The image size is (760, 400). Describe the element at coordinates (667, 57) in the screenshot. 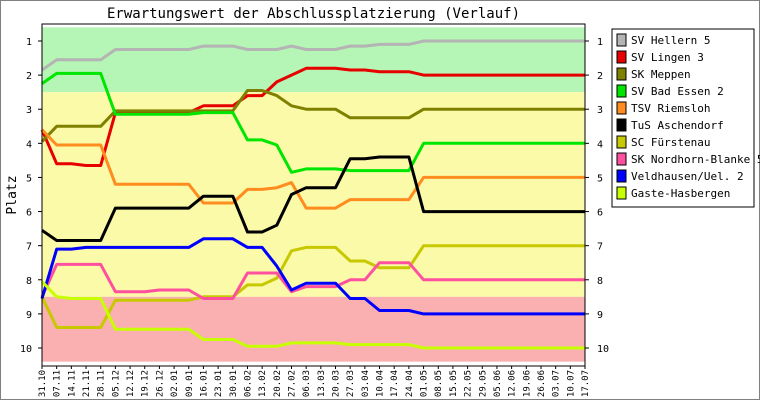

I see `legend-label-2: SV Lingen 3` at that location.